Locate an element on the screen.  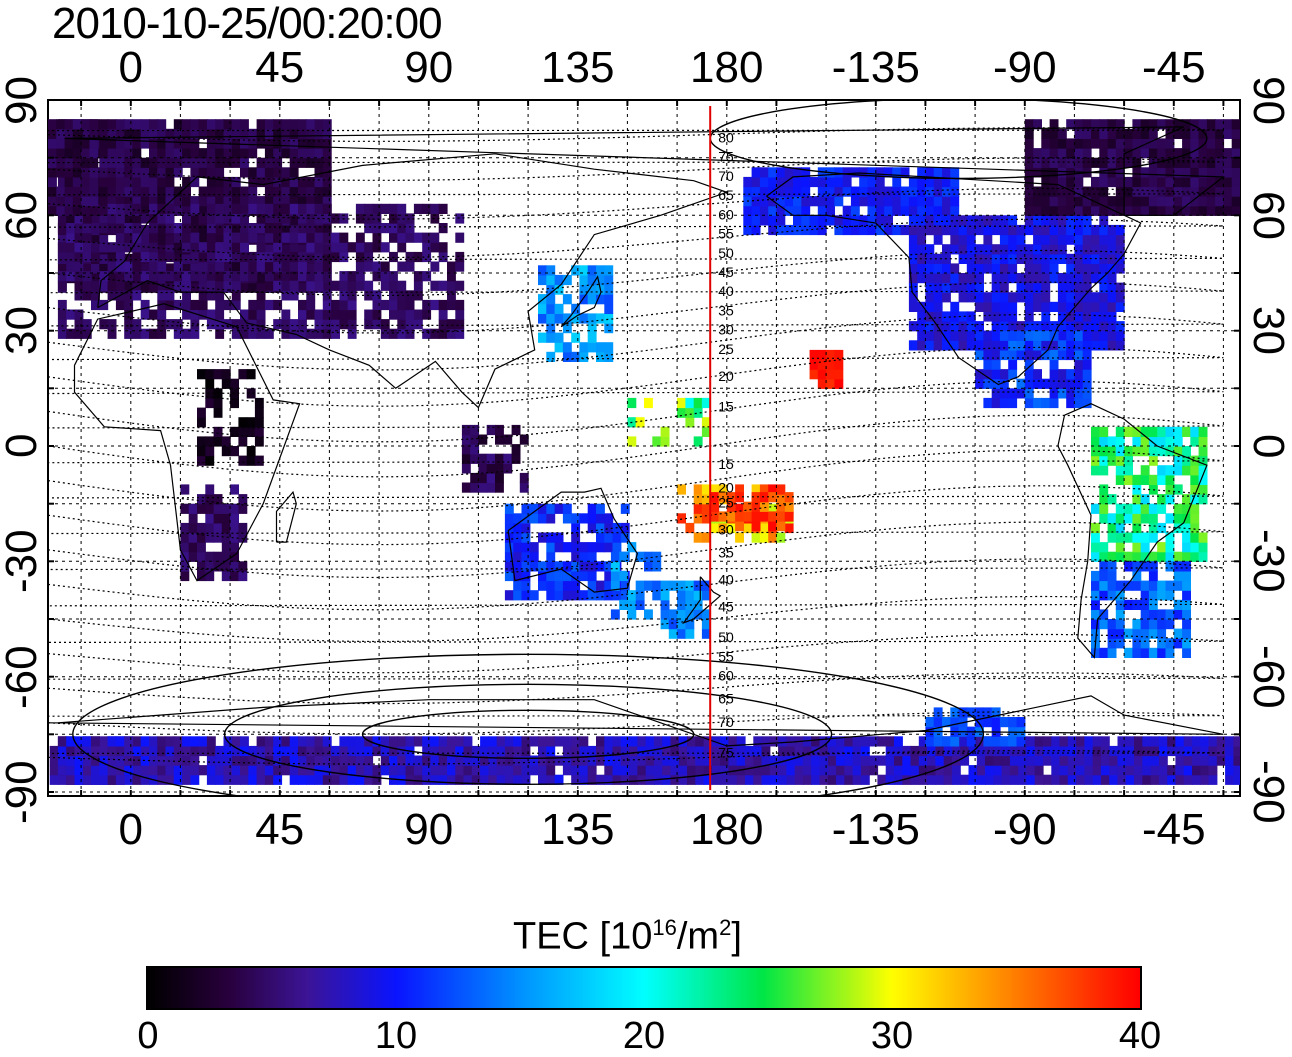
x-tick-bottom: 135 is located at coordinates (578, 829).